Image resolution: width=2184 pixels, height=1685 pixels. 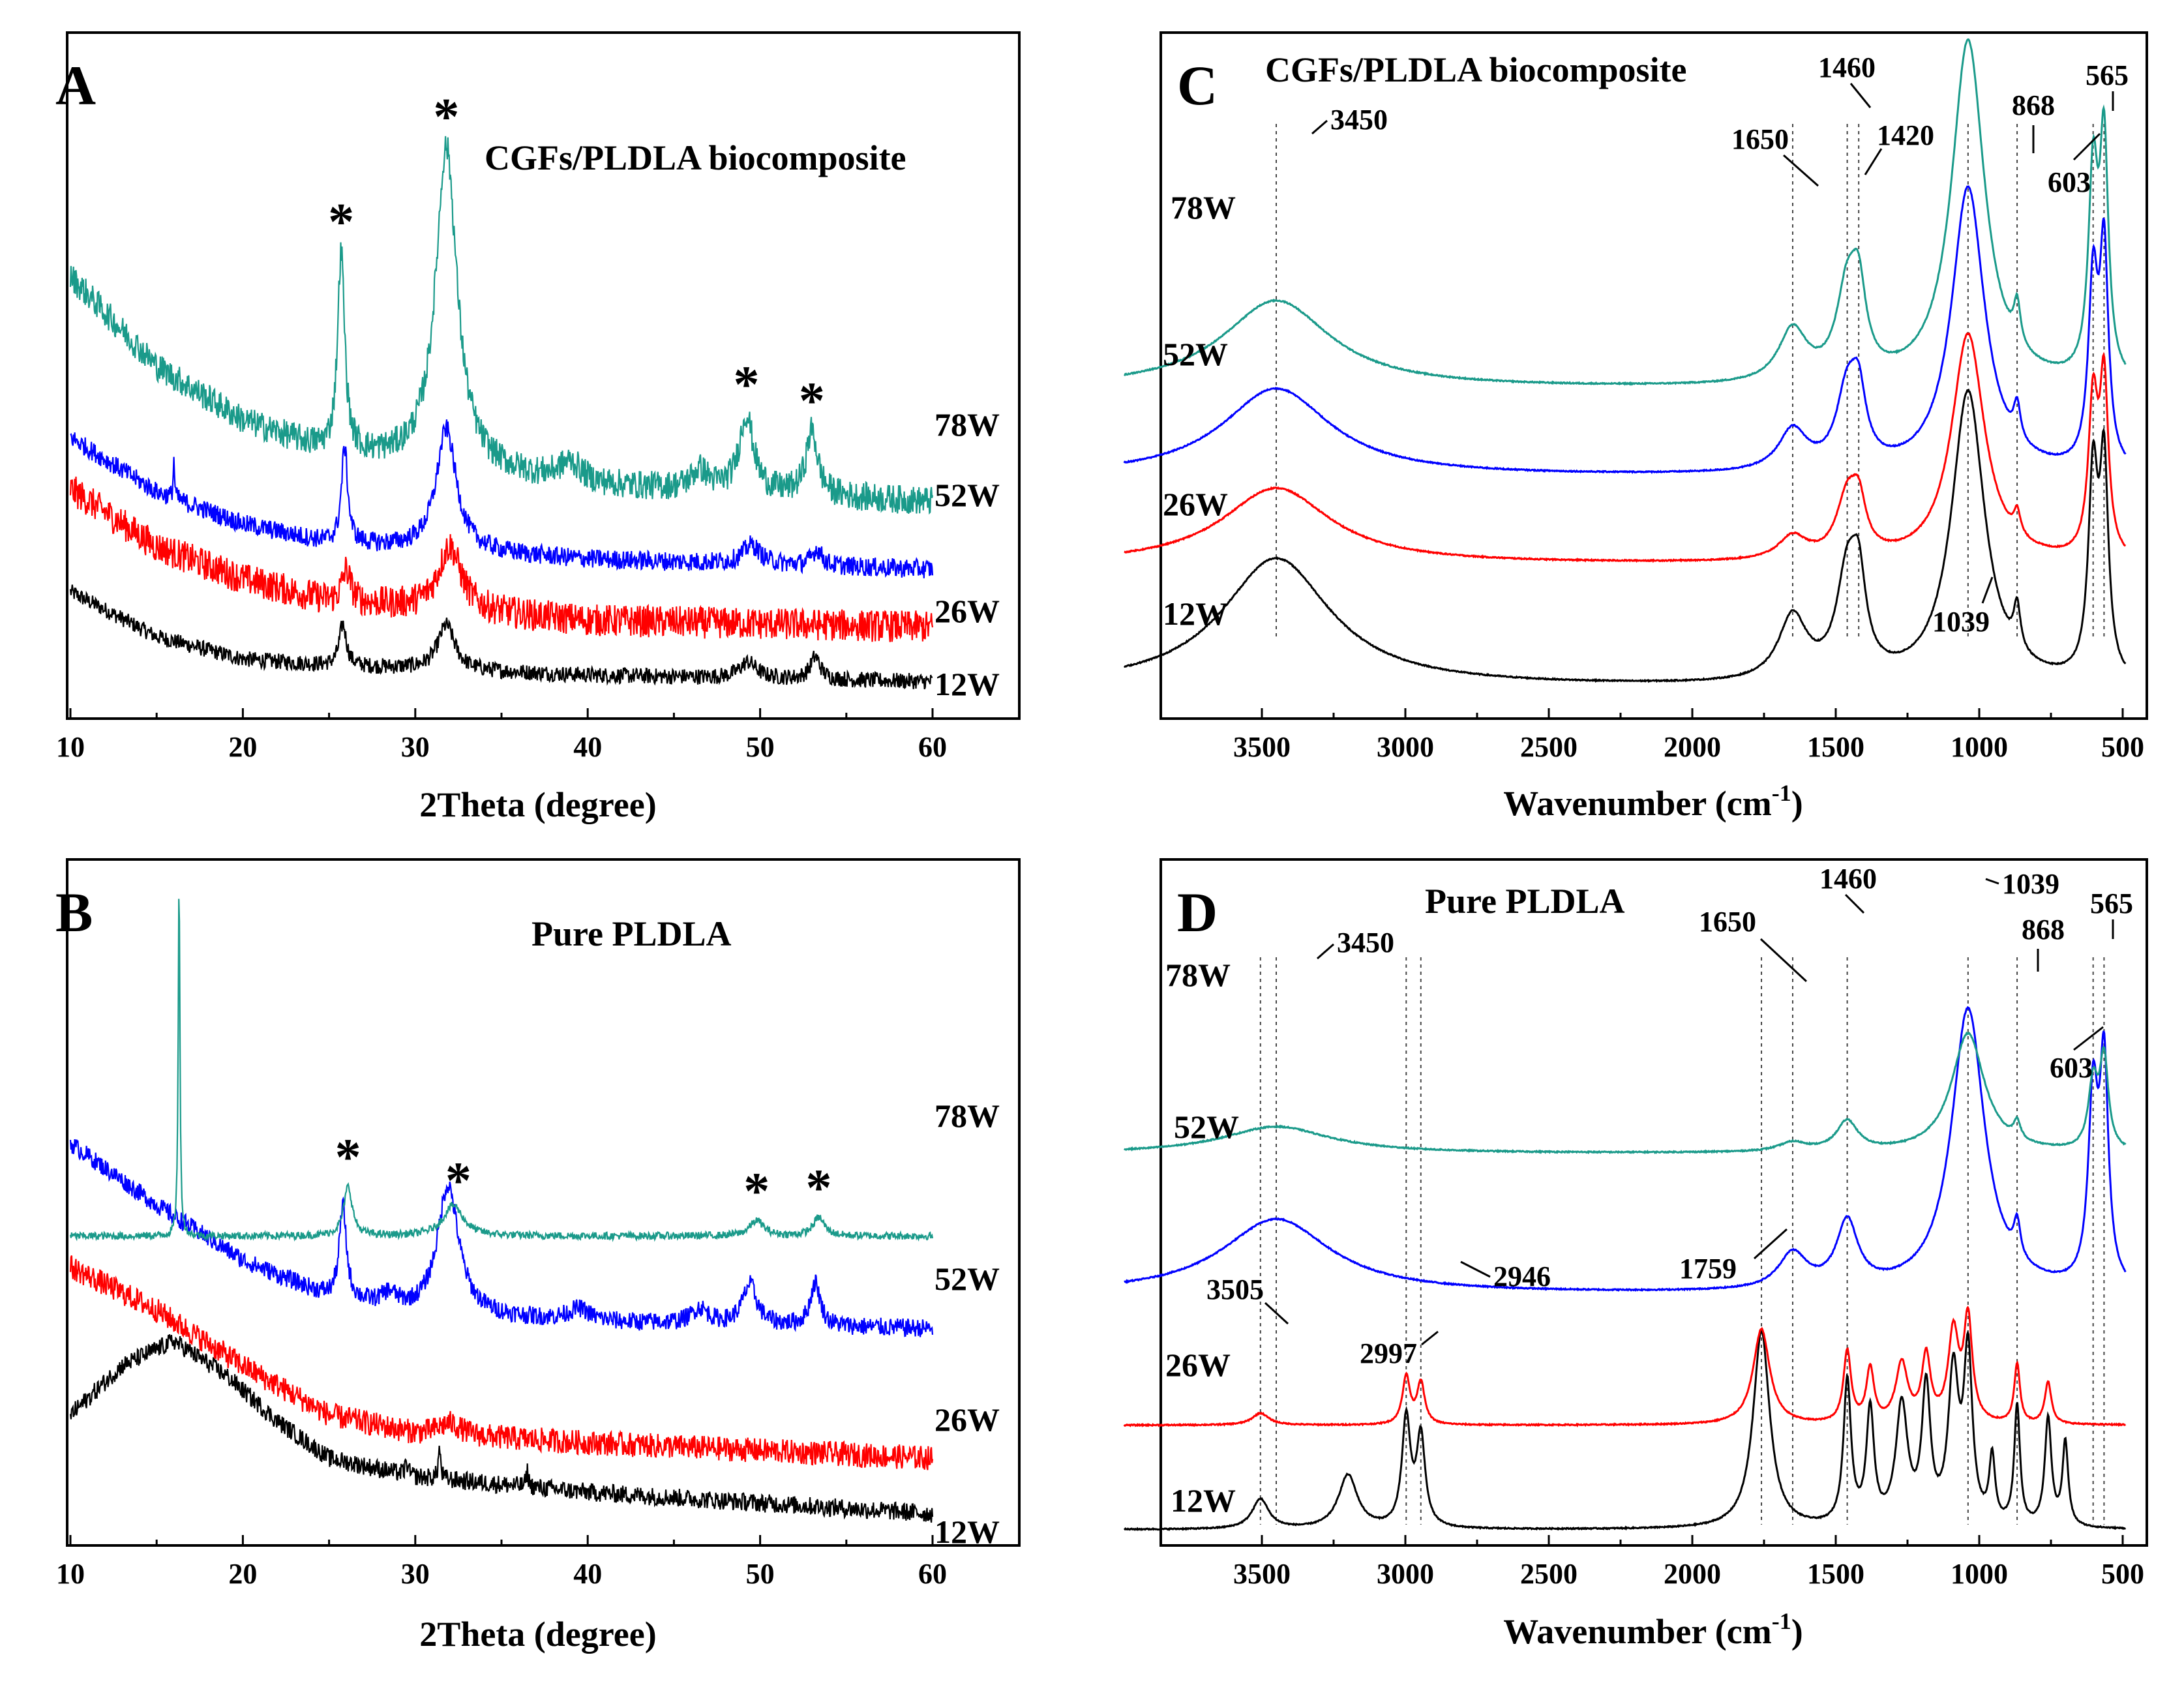 I want to click on panel-c-letter: C, so click(x=1198, y=85).